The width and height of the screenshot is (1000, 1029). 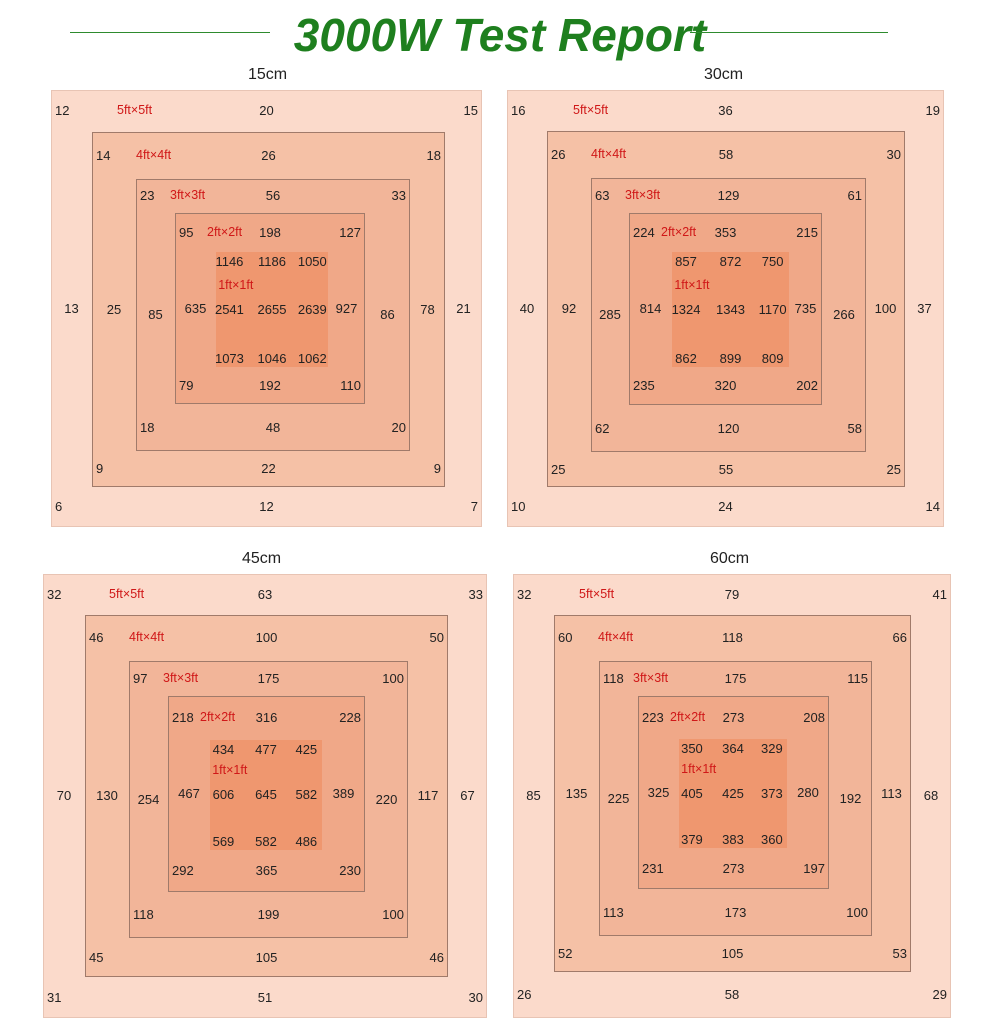 I want to click on ppfd-value: 95, so click(x=186, y=232).